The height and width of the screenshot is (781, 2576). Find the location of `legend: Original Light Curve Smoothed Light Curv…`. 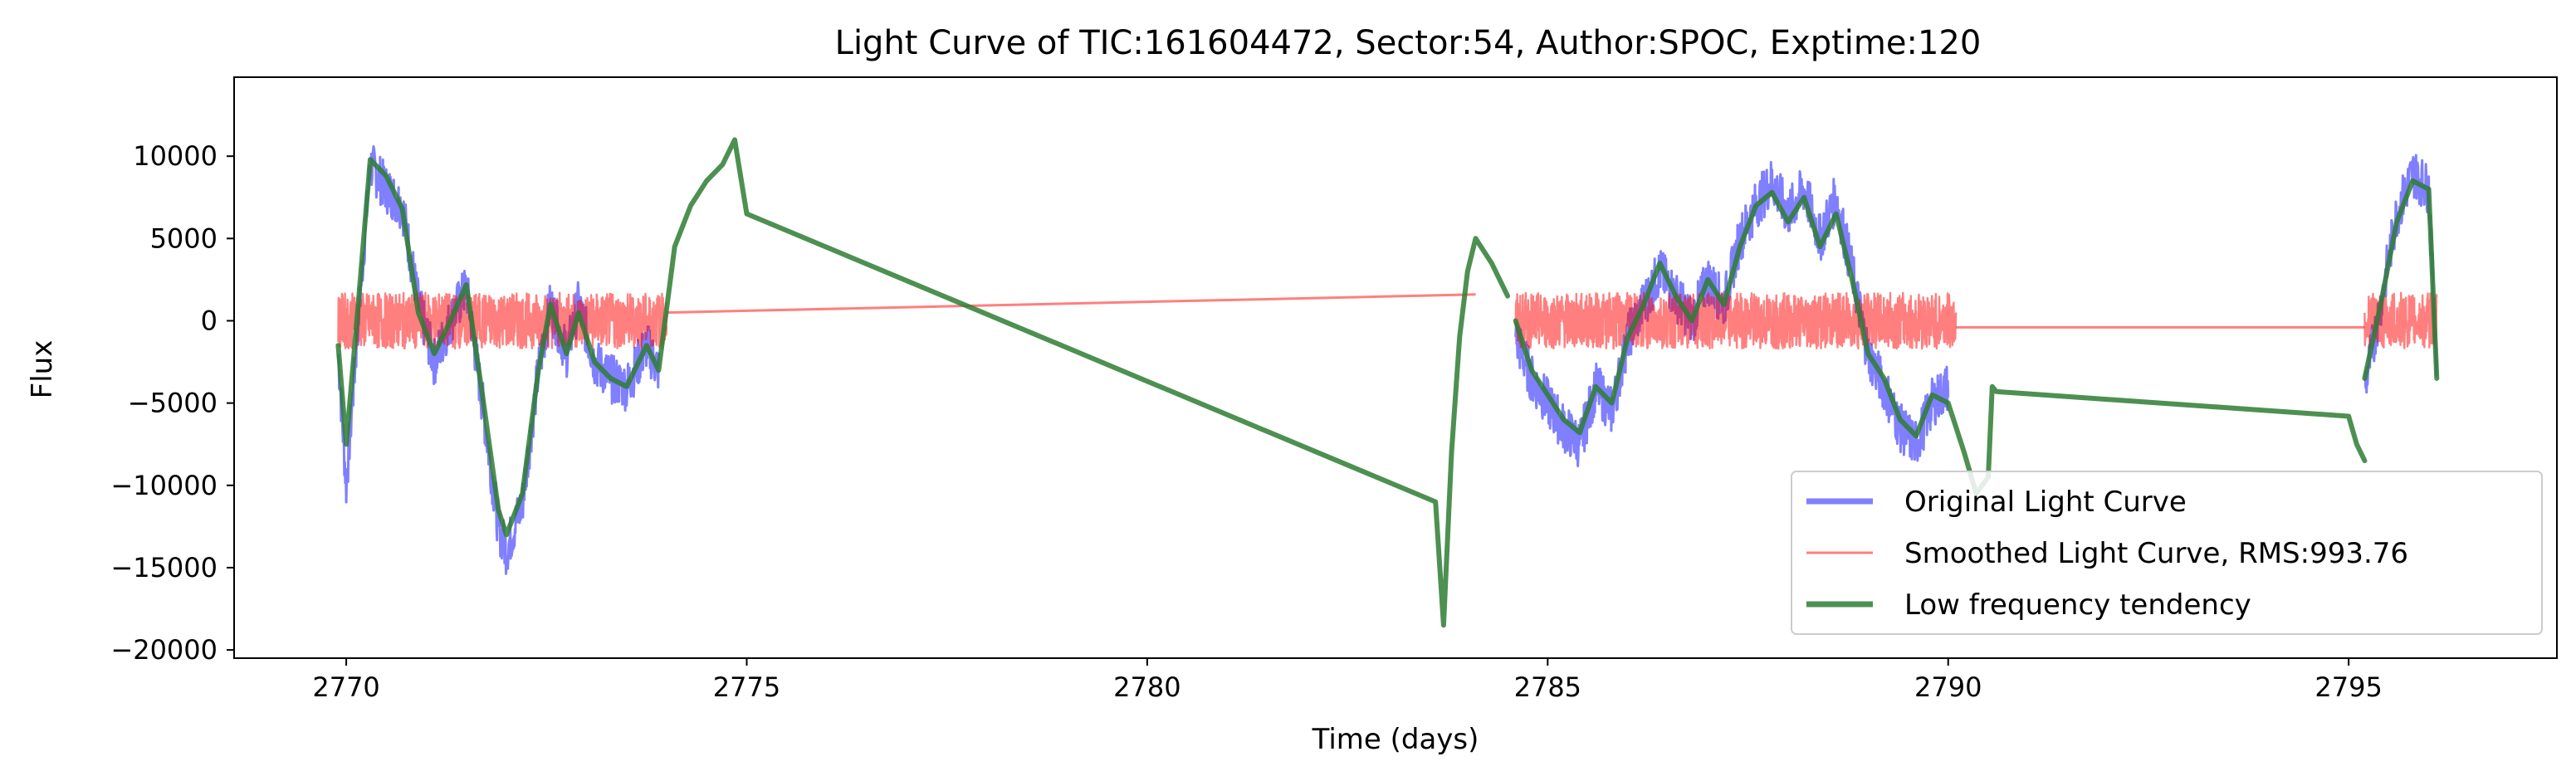

legend: Original Light Curve Smoothed Light Curv… is located at coordinates (2167, 553).